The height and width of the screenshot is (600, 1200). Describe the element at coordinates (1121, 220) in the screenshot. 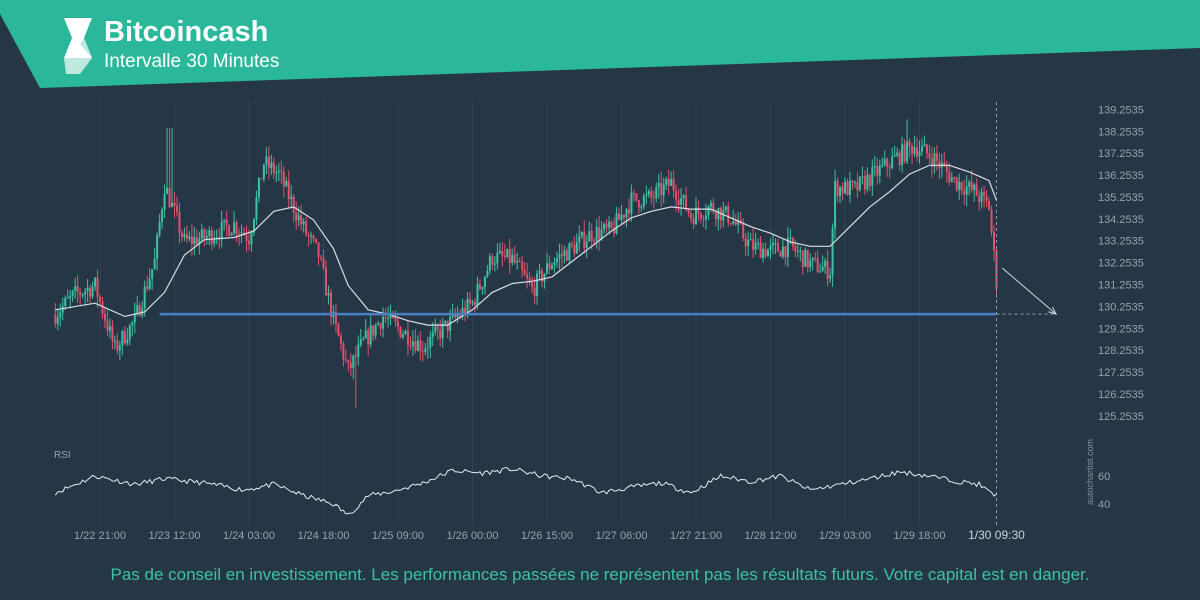

I see `y-tick-label: 134.2535` at that location.